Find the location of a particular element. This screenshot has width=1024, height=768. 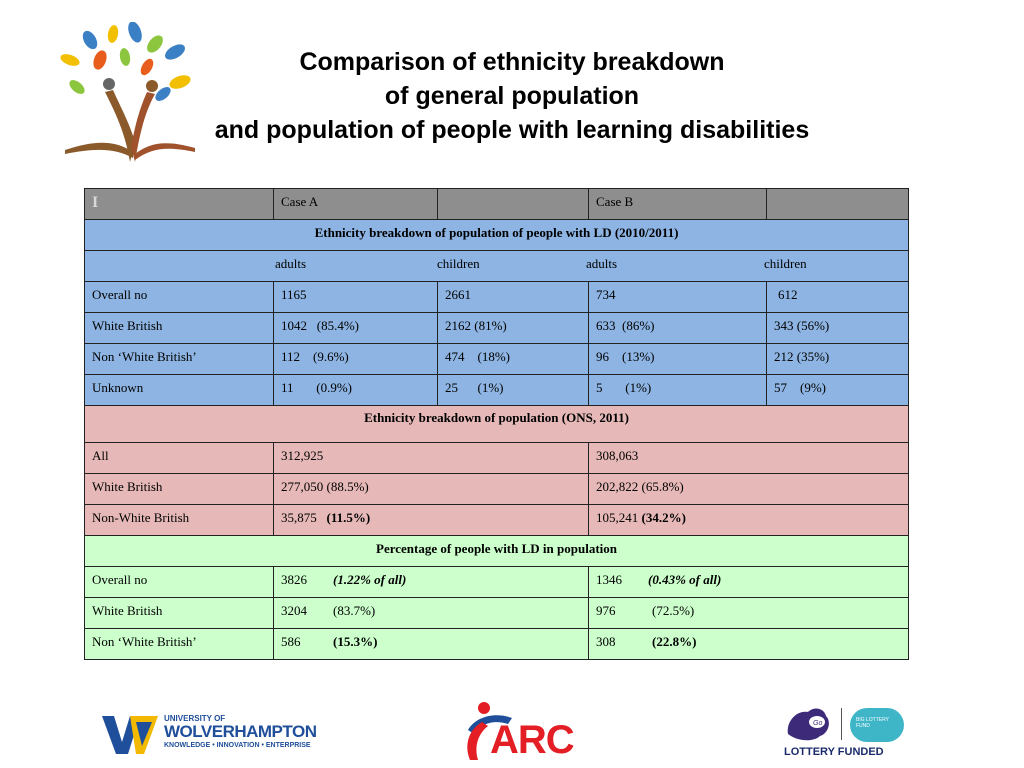

table-cell: 976 is located at coordinates (606, 610).